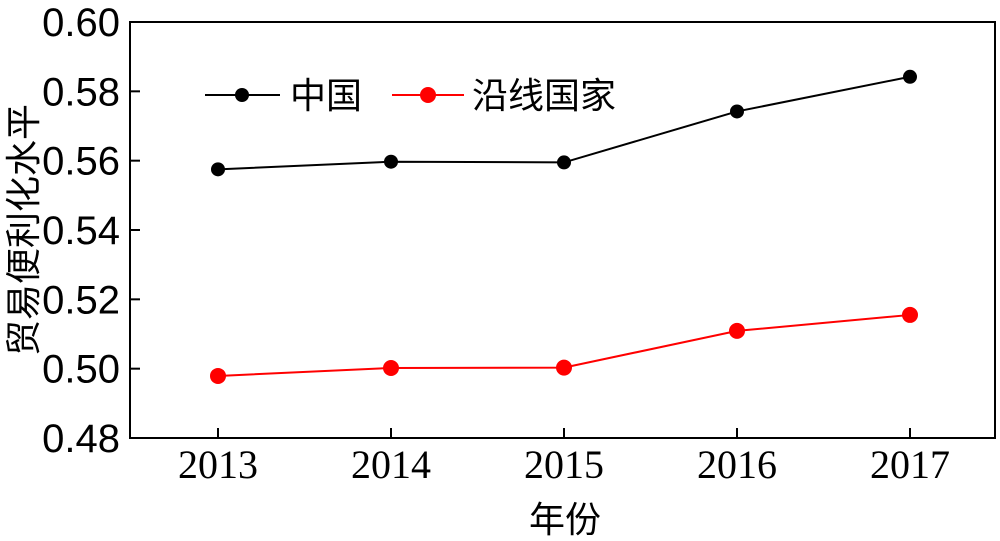 This screenshot has width=1000, height=541. What do you see at coordinates (737, 464) in the screenshot?
I see `x-tick-label: 2016` at bounding box center [737, 464].